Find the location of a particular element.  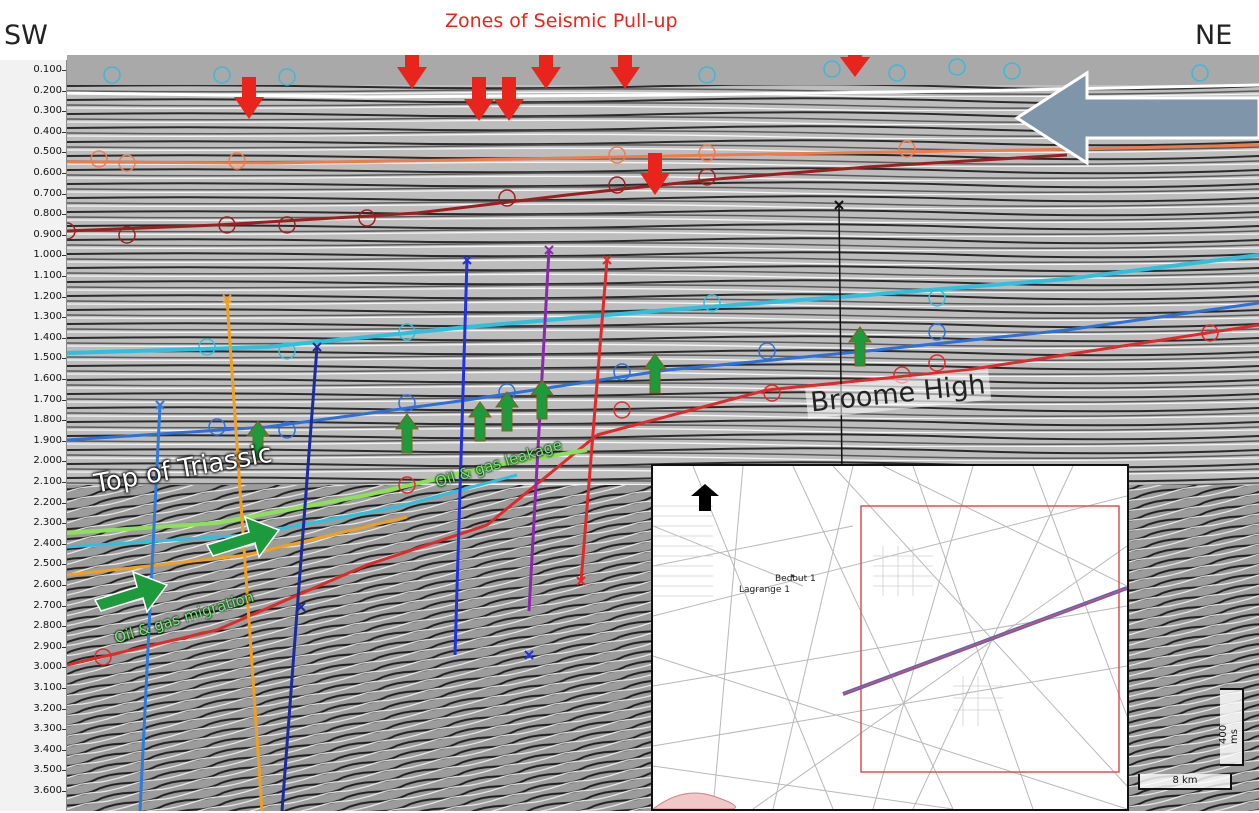

time-tick-label: 0.100 is located at coordinates (47, 69).